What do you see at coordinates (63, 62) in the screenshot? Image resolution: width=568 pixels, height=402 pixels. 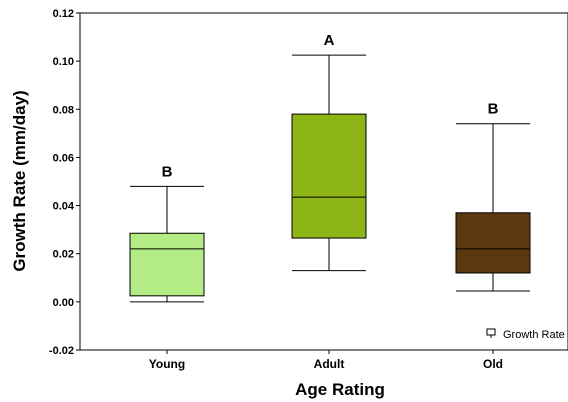 I see `y-tick-label: 0.10` at bounding box center [63, 62].